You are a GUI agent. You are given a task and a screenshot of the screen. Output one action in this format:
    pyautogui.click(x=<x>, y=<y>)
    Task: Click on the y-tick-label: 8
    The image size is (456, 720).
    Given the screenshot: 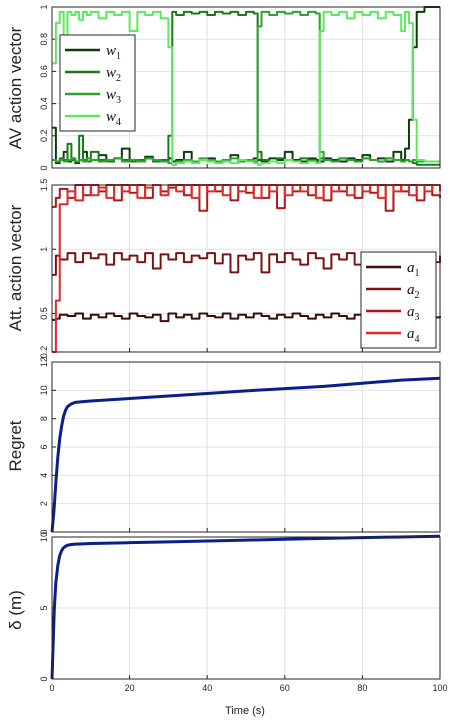 What is the action you would take?
    pyautogui.click(x=44, y=418)
    